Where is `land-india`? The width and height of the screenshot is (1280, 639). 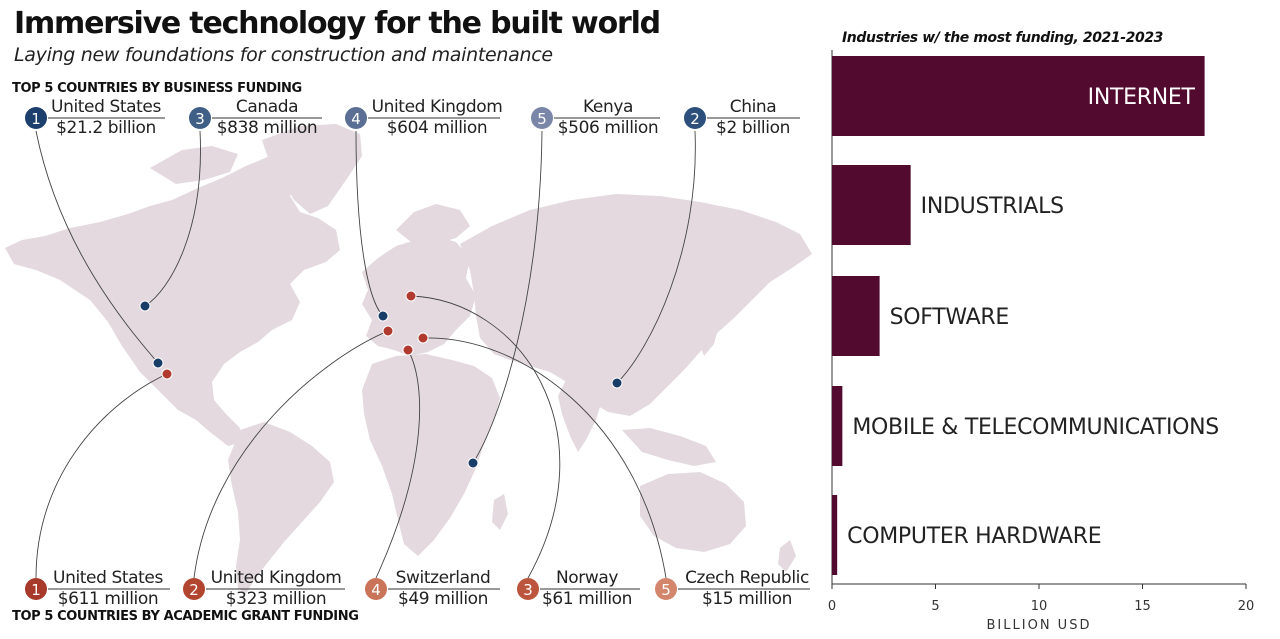
land-india is located at coordinates (580, 416).